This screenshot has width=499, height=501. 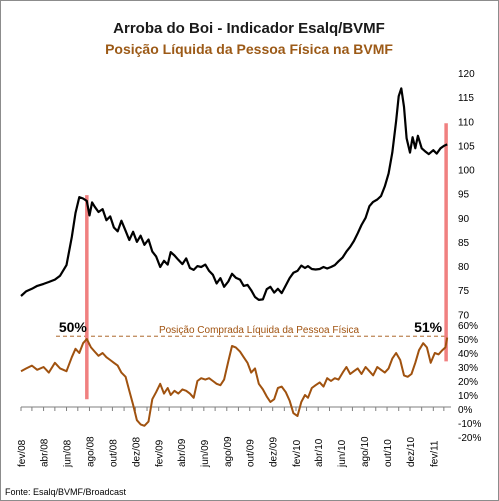 What do you see at coordinates (249, 28) in the screenshot?
I see `chart-title: Arroba do Boi - Indicador Esalq/BVMF` at bounding box center [249, 28].